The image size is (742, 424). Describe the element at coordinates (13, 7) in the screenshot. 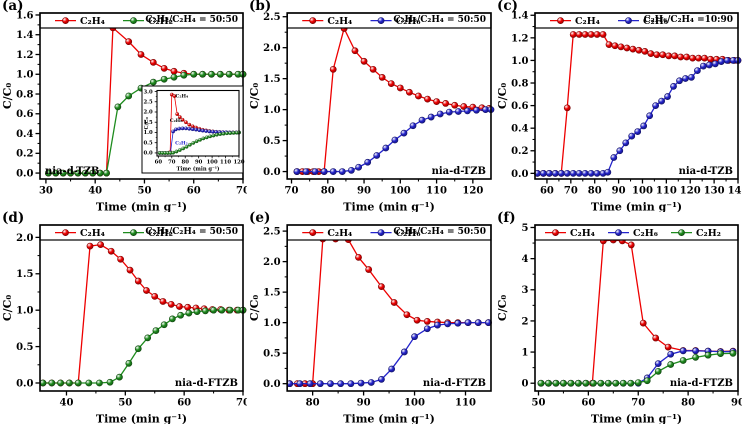

I see `panel-label: (a)` at that location.